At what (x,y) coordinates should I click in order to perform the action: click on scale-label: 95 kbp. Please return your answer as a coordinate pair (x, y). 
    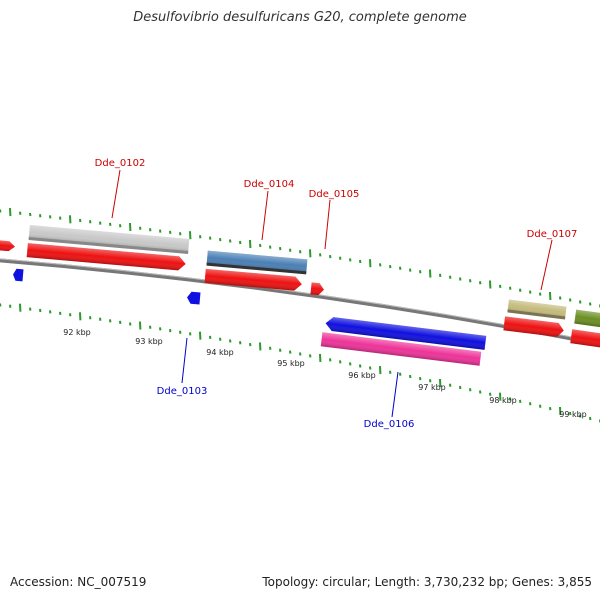
    Looking at the image, I should click on (291, 363).